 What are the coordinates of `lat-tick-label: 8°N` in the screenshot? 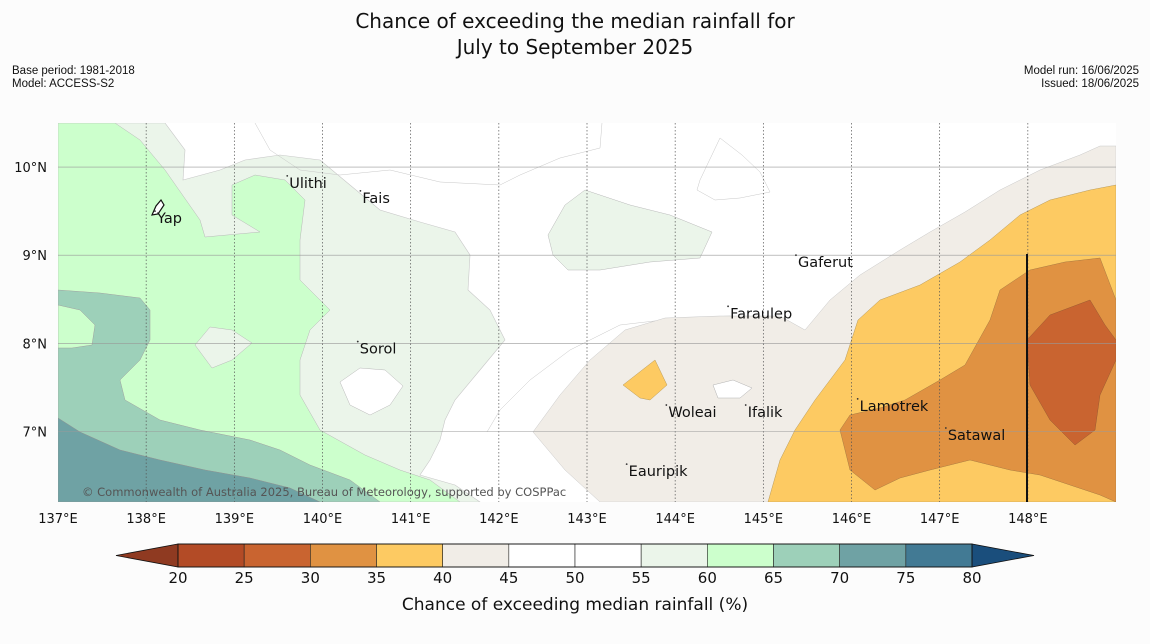 It's located at (35, 344).